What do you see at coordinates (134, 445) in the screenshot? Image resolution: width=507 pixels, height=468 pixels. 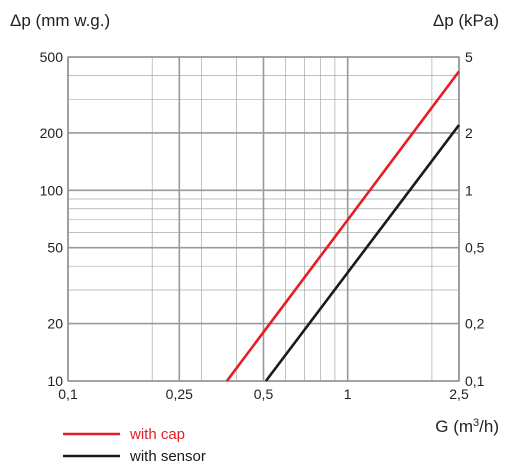 I see `legend: with cap with sensor` at bounding box center [134, 445].